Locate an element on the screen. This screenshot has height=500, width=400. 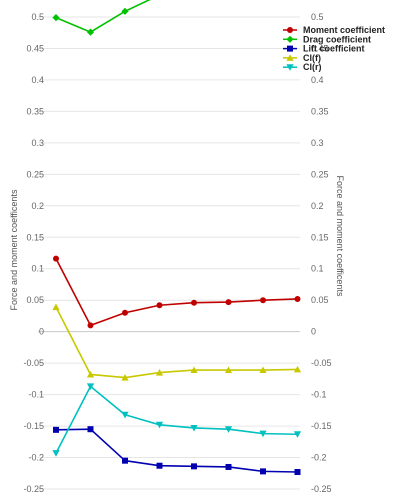
y-tick-label-right: -0.2 is located at coordinates (319, 458).